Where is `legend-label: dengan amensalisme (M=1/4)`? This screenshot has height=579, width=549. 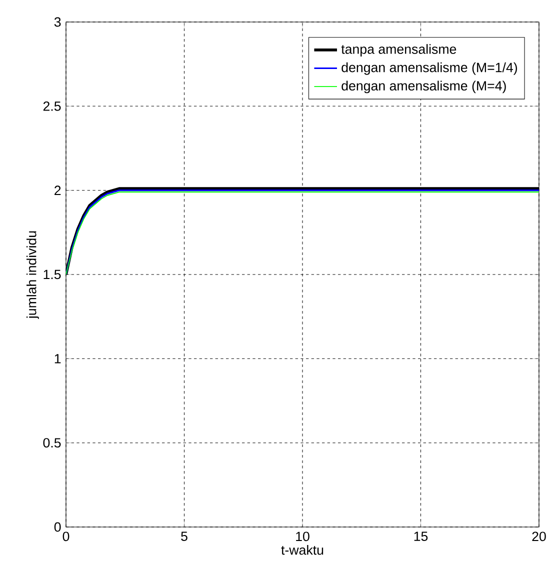
legend-label: dengan amensalisme (M=1/4) is located at coordinates (430, 68).